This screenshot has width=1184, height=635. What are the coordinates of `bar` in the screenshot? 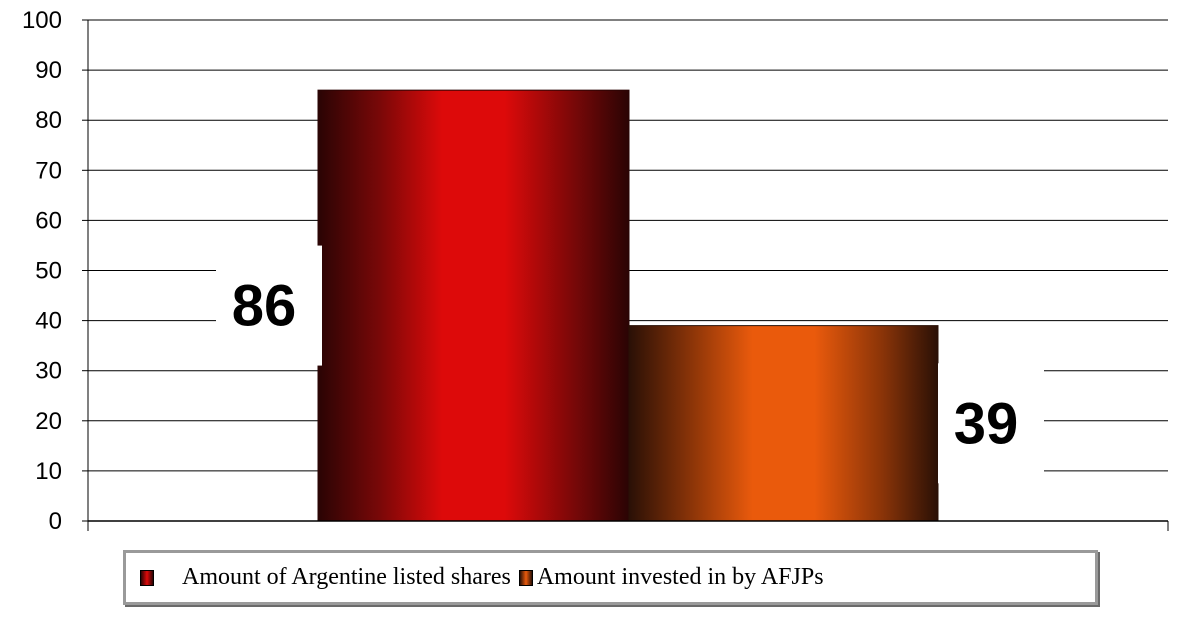 It's located at (783, 423).